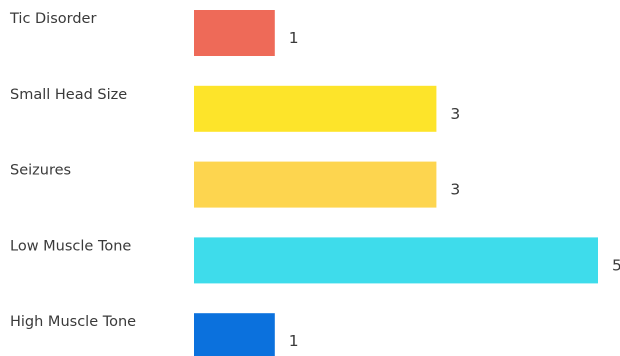 This screenshot has width=620, height=356. Describe the element at coordinates (154, 334) in the screenshot. I see `bar-row: High Muscle Tone 1` at that location.